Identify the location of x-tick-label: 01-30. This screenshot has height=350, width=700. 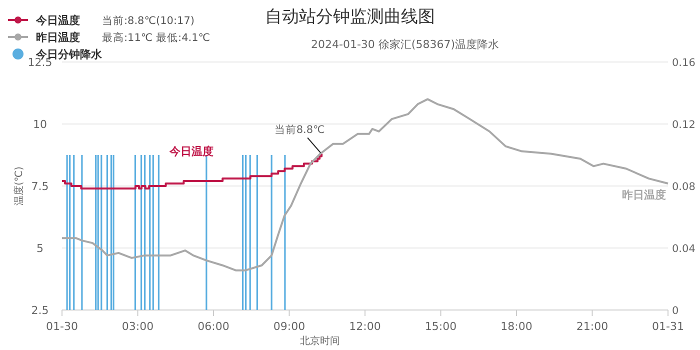
(62, 326).